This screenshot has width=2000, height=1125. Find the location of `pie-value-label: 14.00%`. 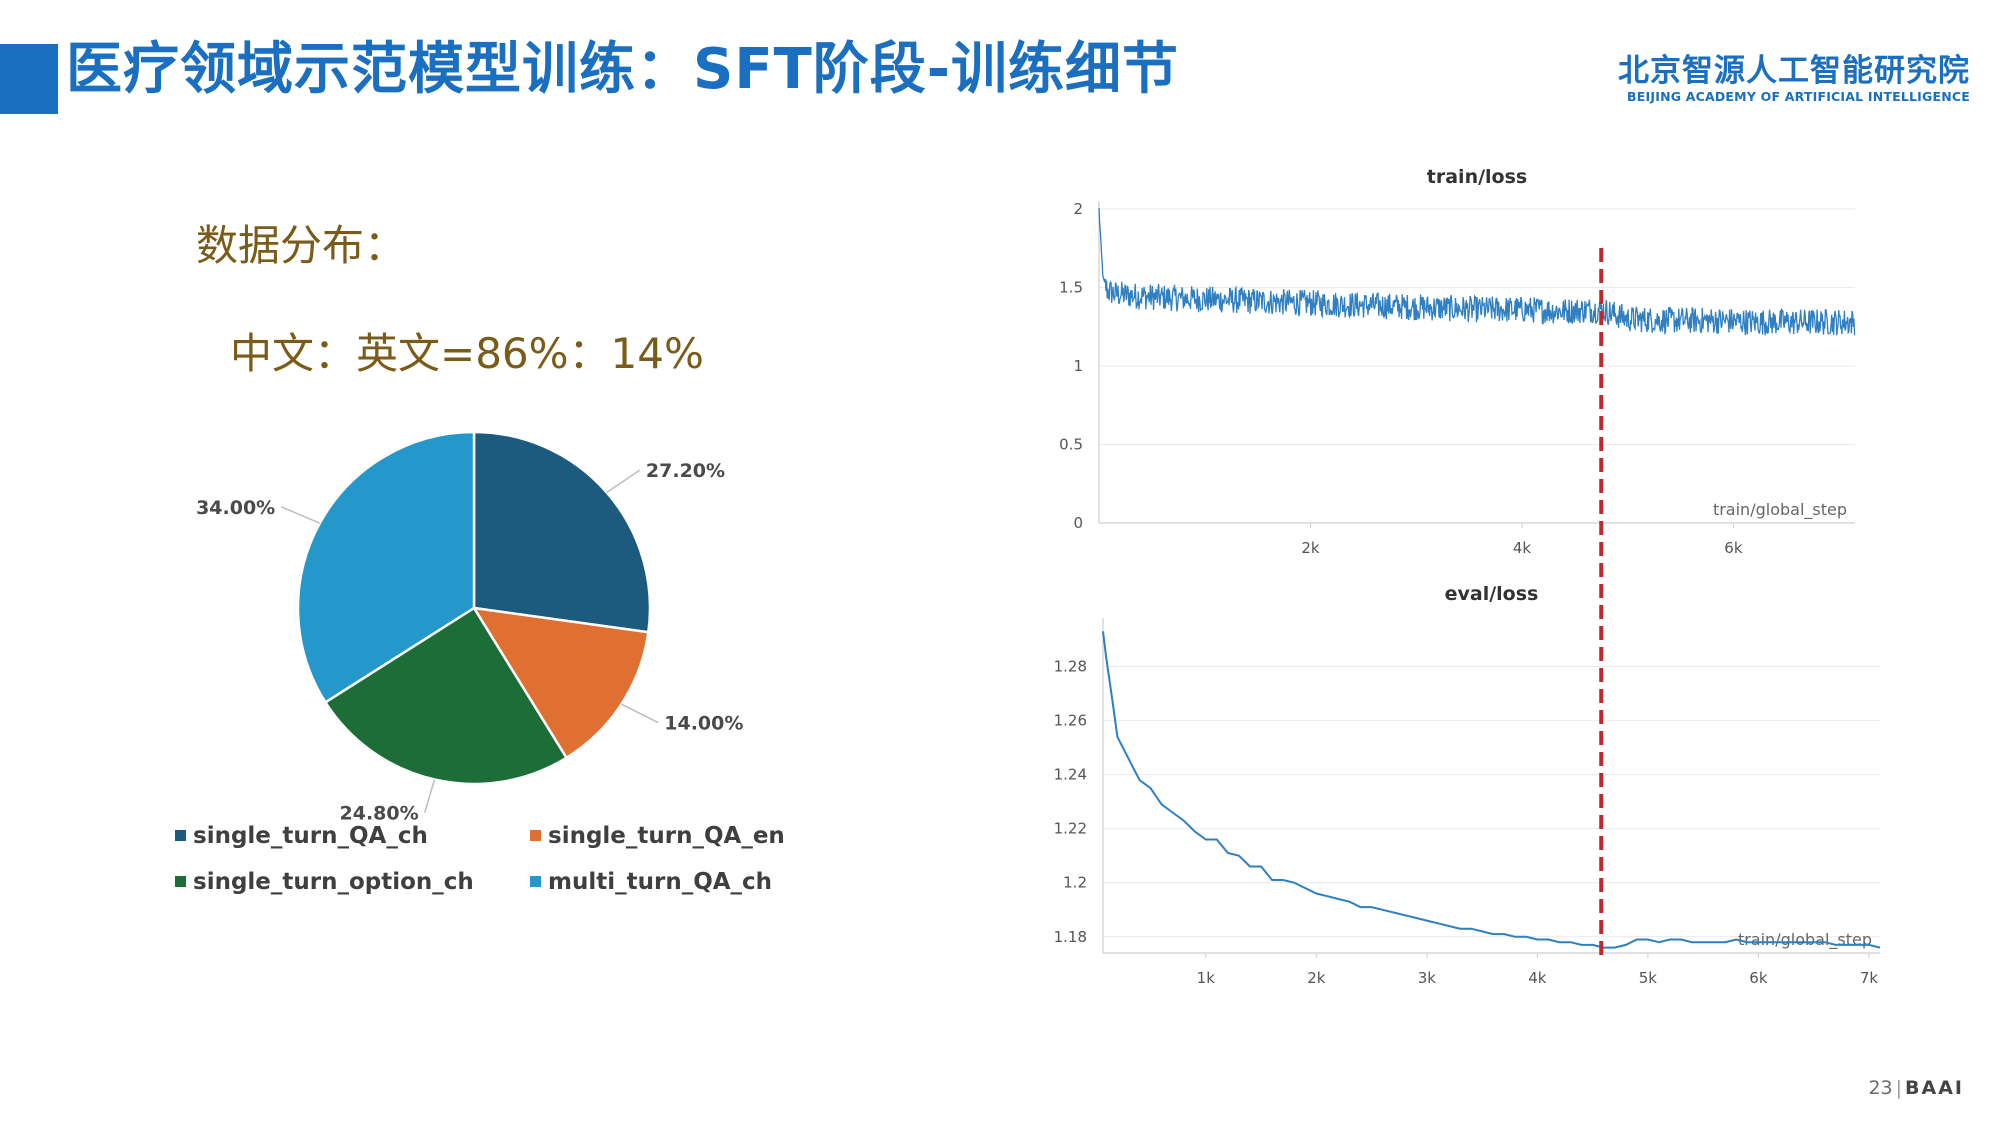

pie-value-label: 14.00% is located at coordinates (703, 724).